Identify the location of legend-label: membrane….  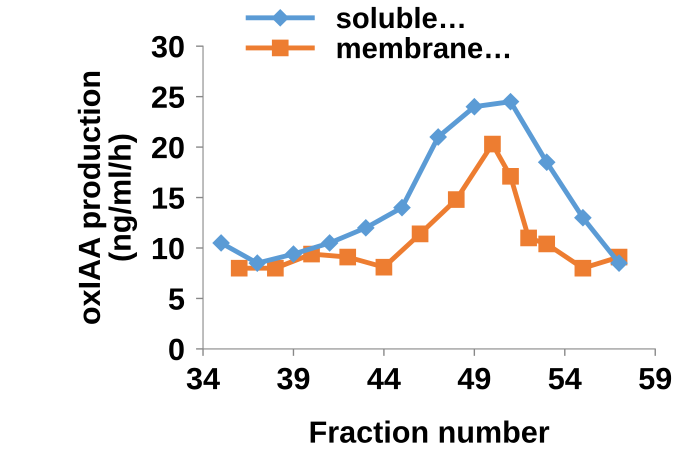
(424, 47).